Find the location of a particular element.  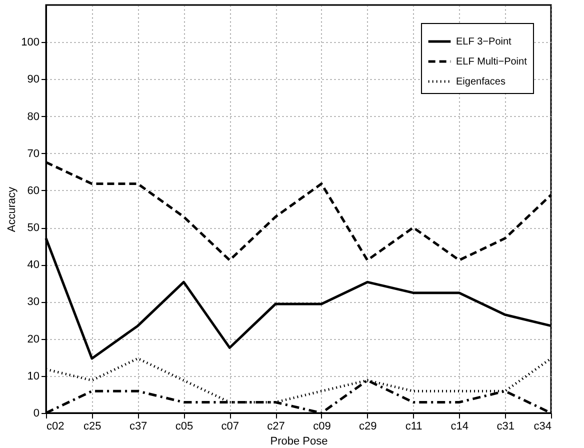

x-tick-label: c09 is located at coordinates (322, 426).